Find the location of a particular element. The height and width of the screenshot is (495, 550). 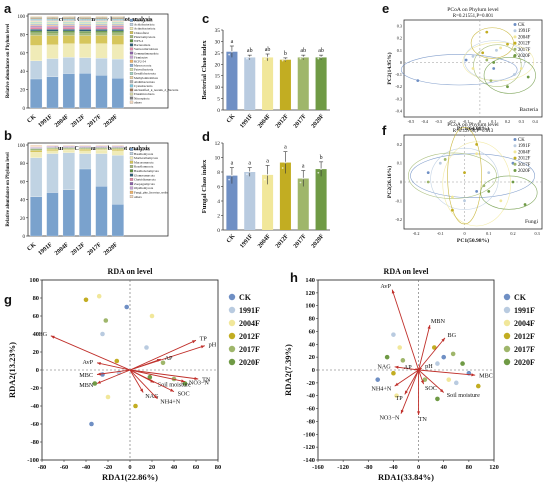

chart-h-legend-marker is located at coordinates (507, 297).